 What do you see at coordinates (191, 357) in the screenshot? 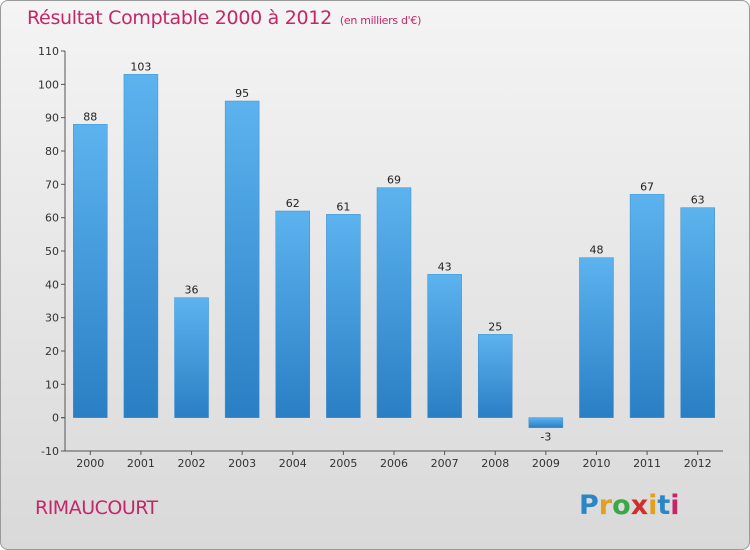
I see `bar-2002` at bounding box center [191, 357].